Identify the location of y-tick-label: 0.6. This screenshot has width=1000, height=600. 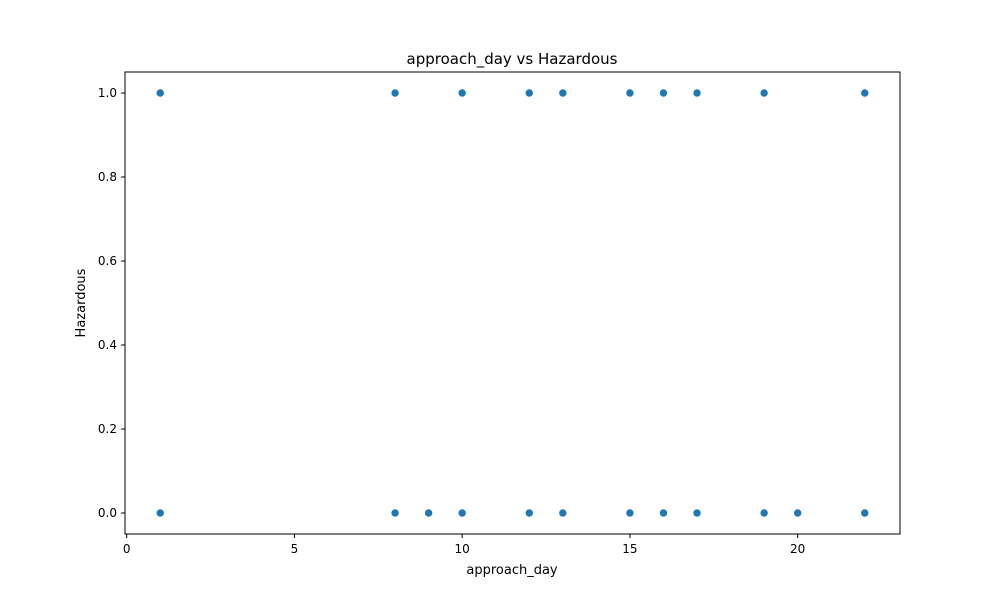
(107, 261).